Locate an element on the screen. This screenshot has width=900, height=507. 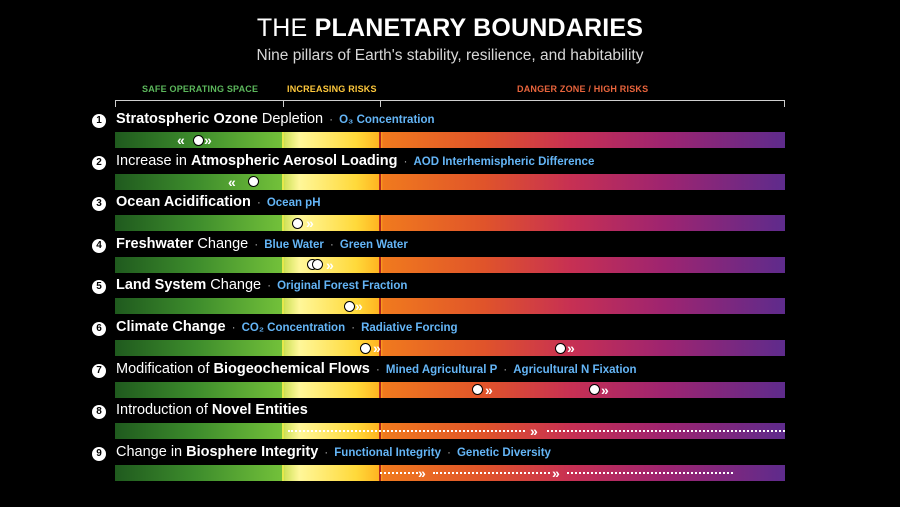
title-light: THE is located at coordinates (282, 28).